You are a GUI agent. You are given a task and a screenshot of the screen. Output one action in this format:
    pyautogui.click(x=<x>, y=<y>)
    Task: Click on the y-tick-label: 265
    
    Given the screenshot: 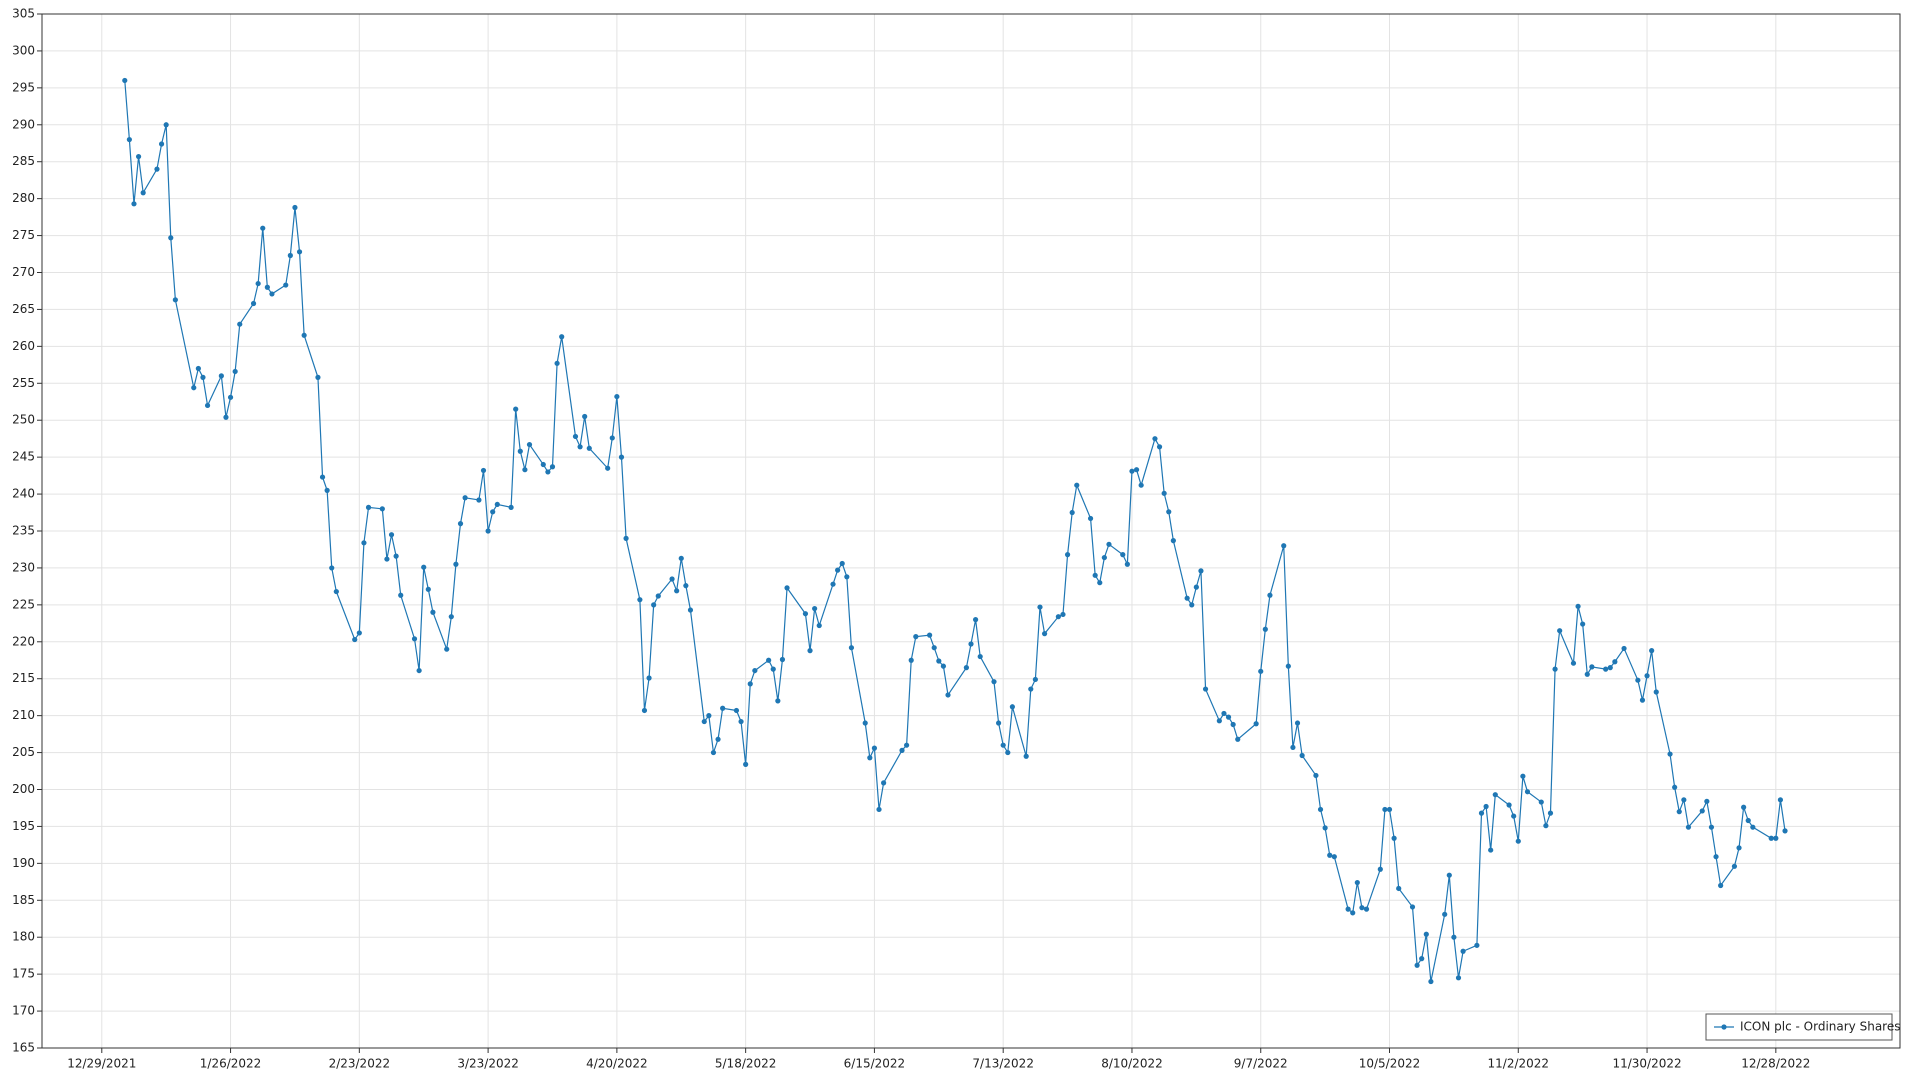 What is the action you would take?
    pyautogui.click(x=23, y=309)
    